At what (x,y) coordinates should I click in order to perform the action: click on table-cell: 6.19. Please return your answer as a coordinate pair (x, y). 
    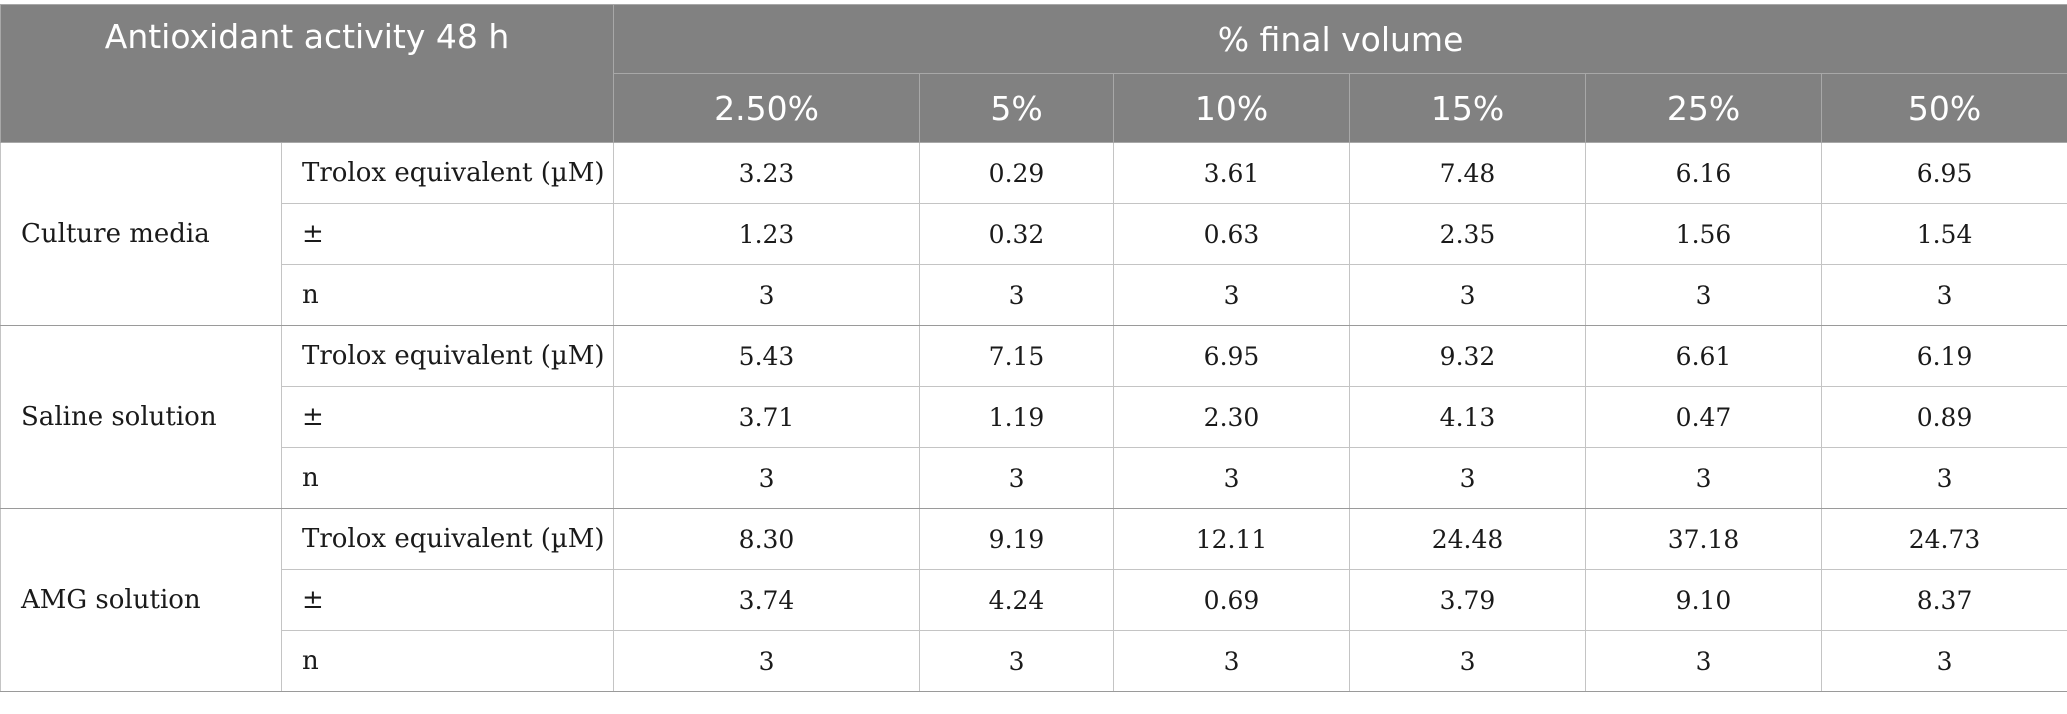
    Looking at the image, I should click on (1944, 356).